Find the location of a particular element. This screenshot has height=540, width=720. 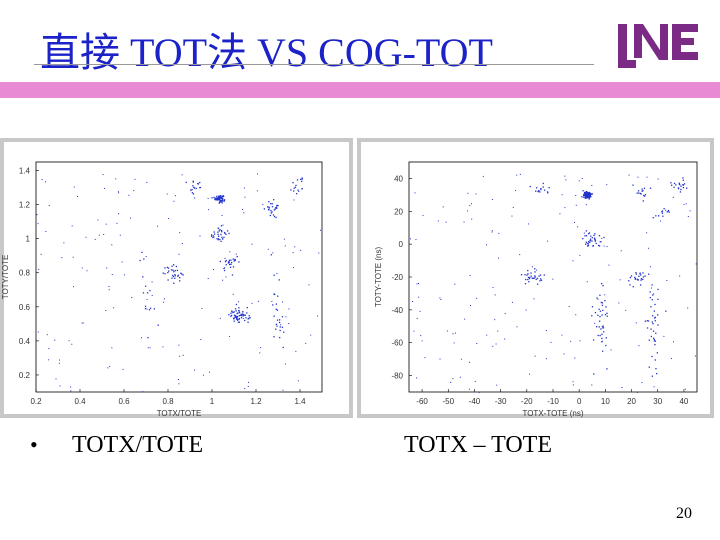

x-tick-label: -30 is located at coordinates (501, 401).